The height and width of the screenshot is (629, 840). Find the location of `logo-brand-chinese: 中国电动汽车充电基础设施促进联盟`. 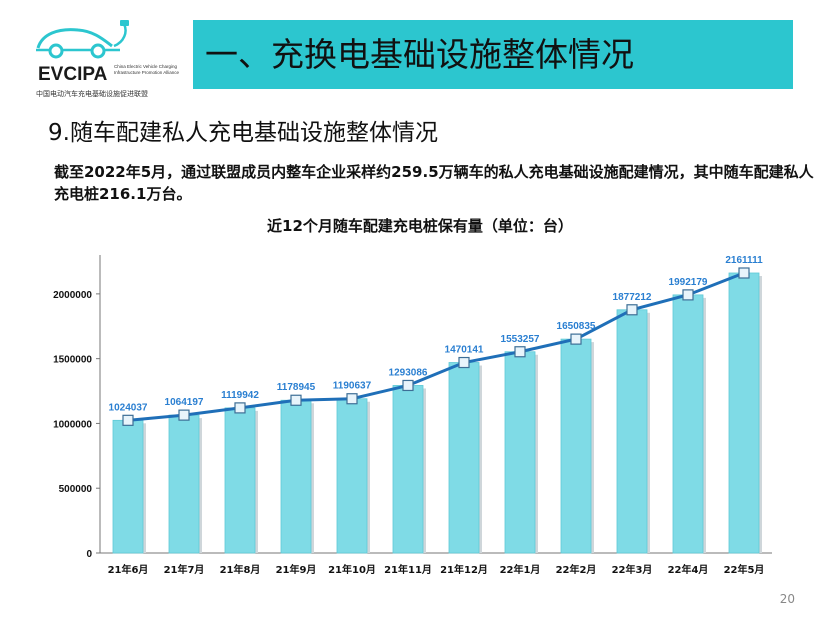

logo-brand-chinese: 中国电动汽车充电基础设施促进联盟 is located at coordinates (92, 94).